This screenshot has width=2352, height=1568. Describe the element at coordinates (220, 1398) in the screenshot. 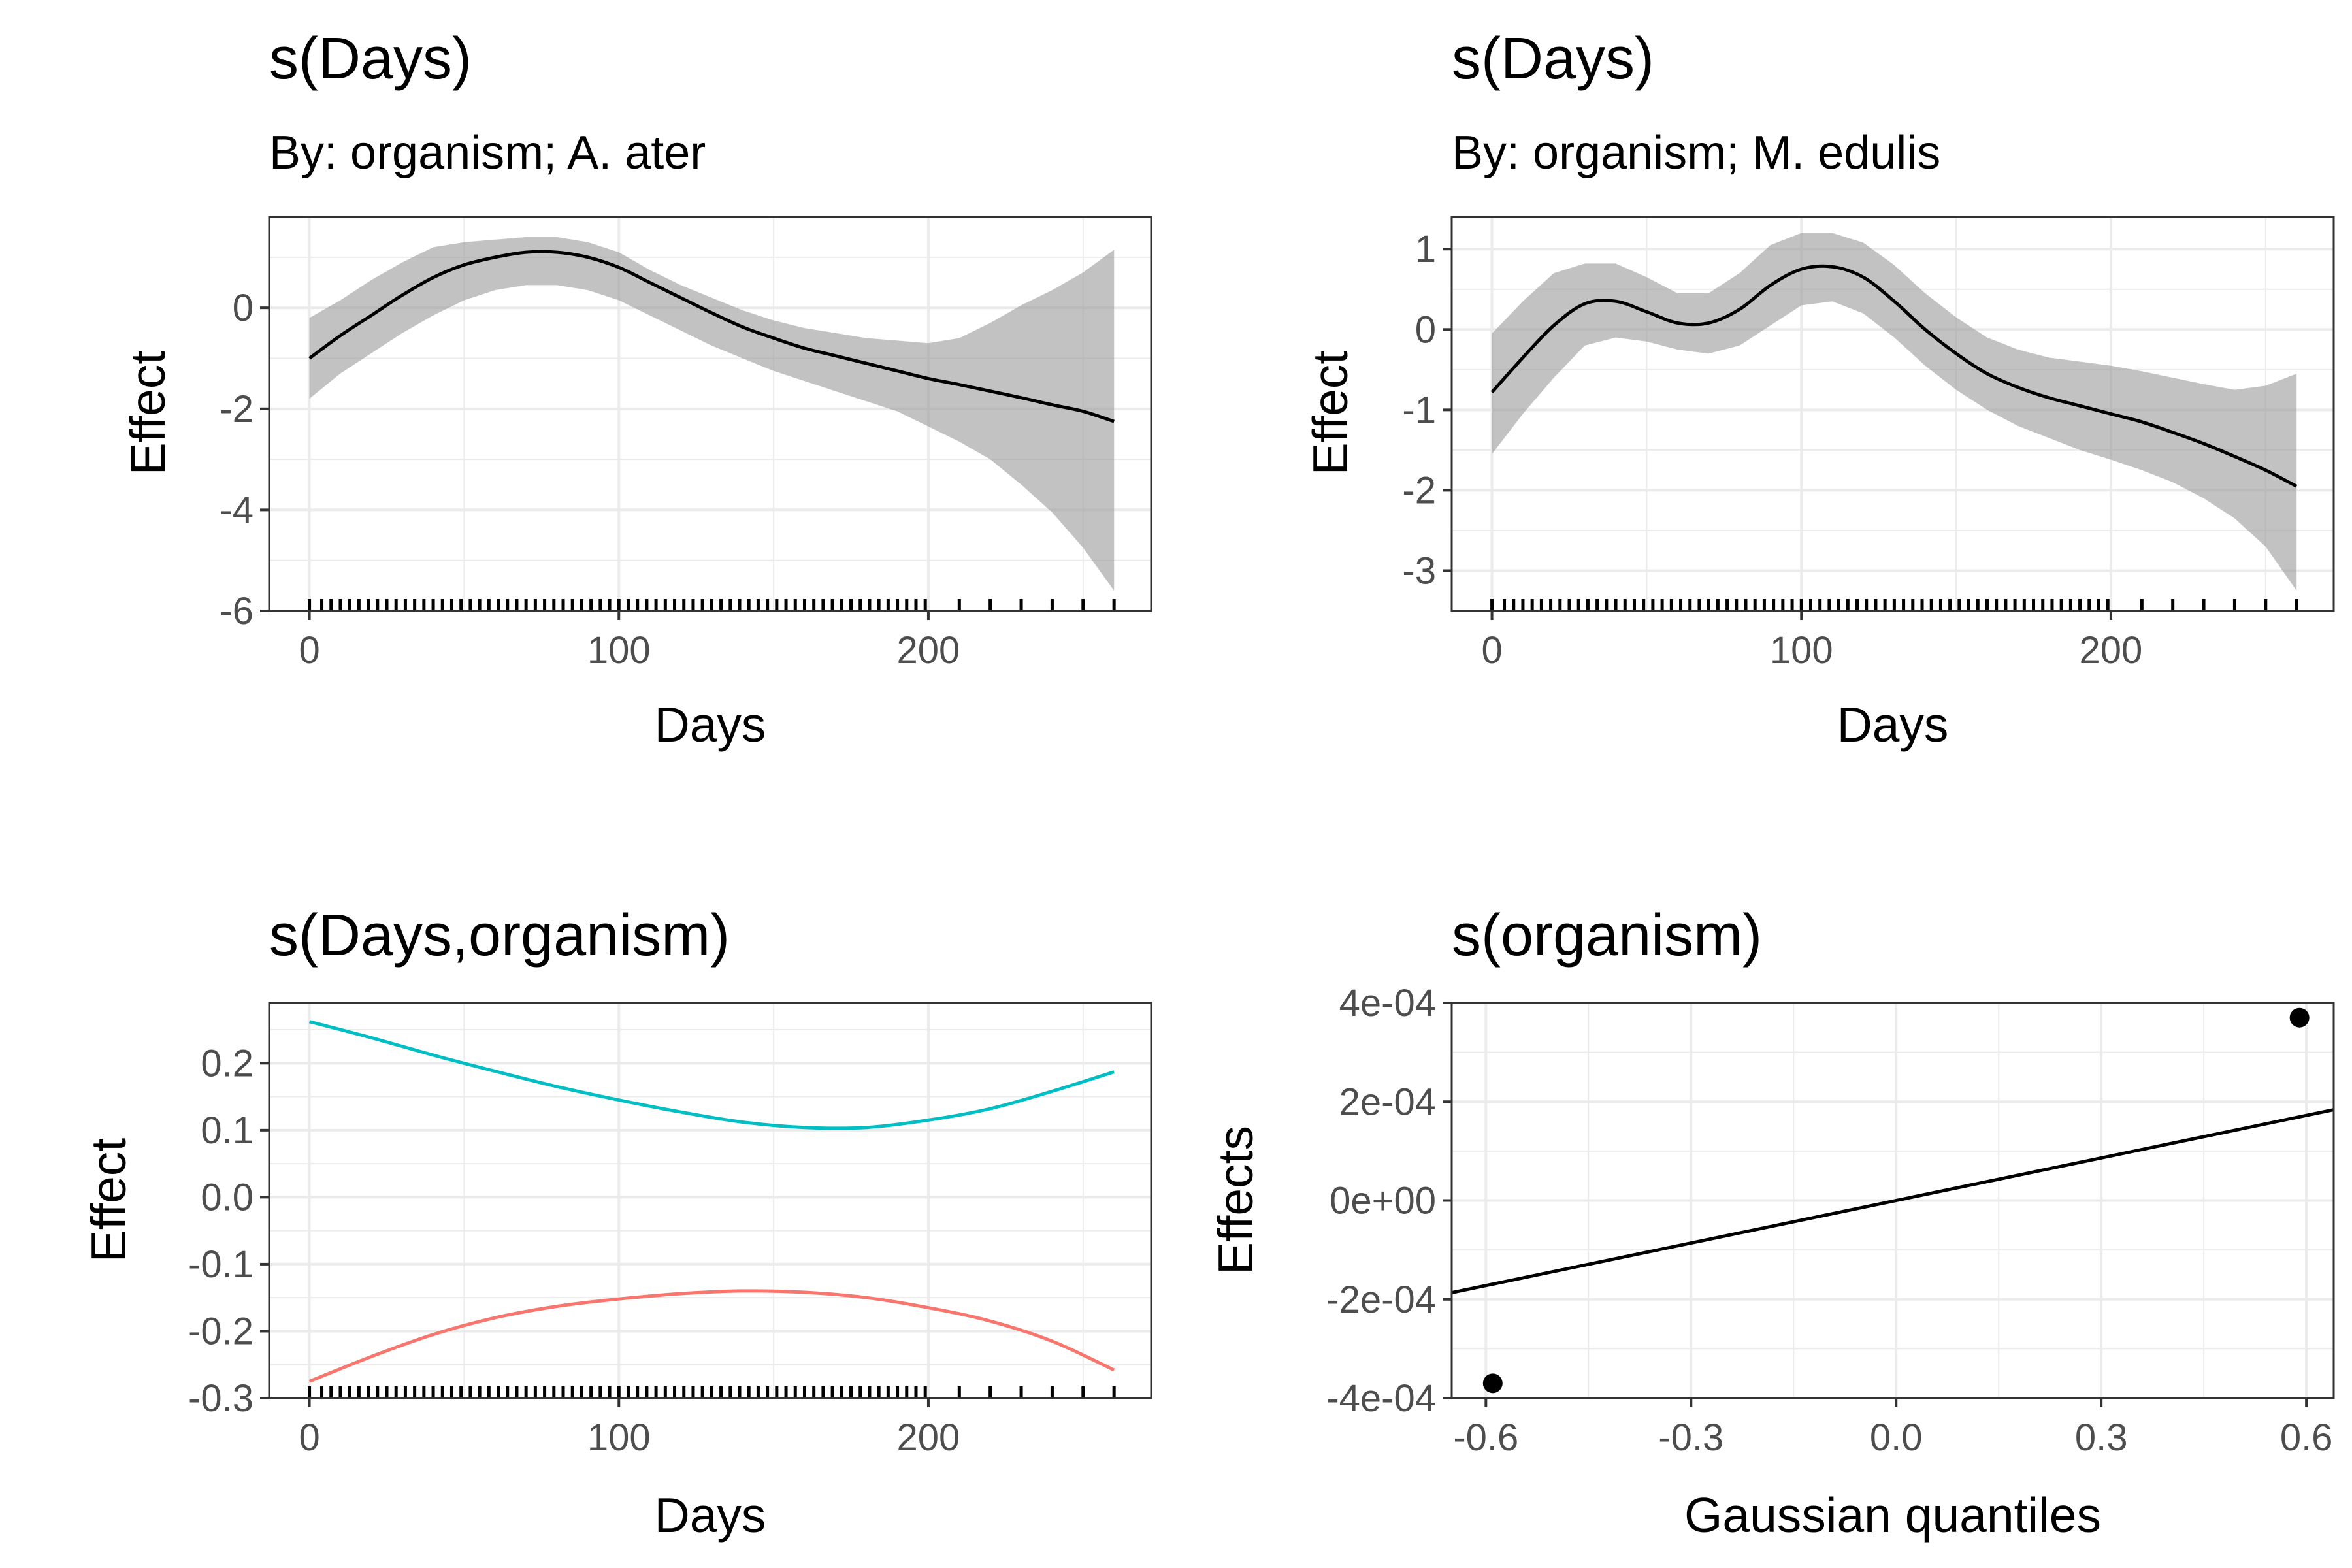

I see `y-tick-label: -0.3` at that location.